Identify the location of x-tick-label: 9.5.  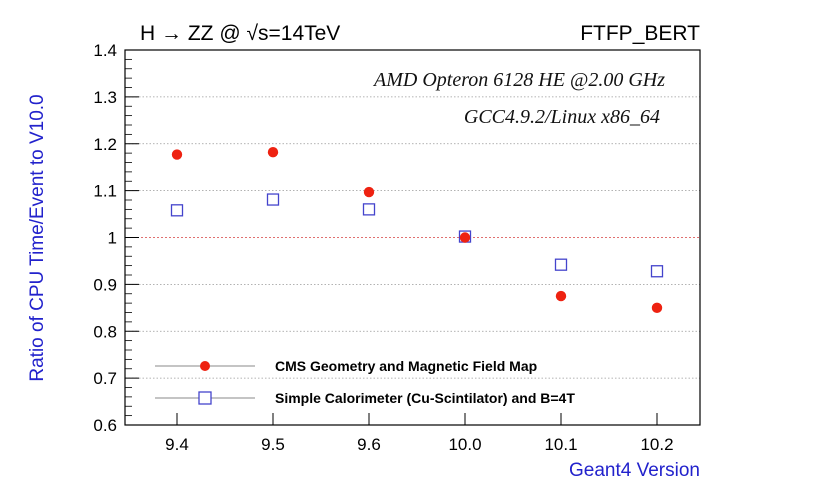
(273, 444).